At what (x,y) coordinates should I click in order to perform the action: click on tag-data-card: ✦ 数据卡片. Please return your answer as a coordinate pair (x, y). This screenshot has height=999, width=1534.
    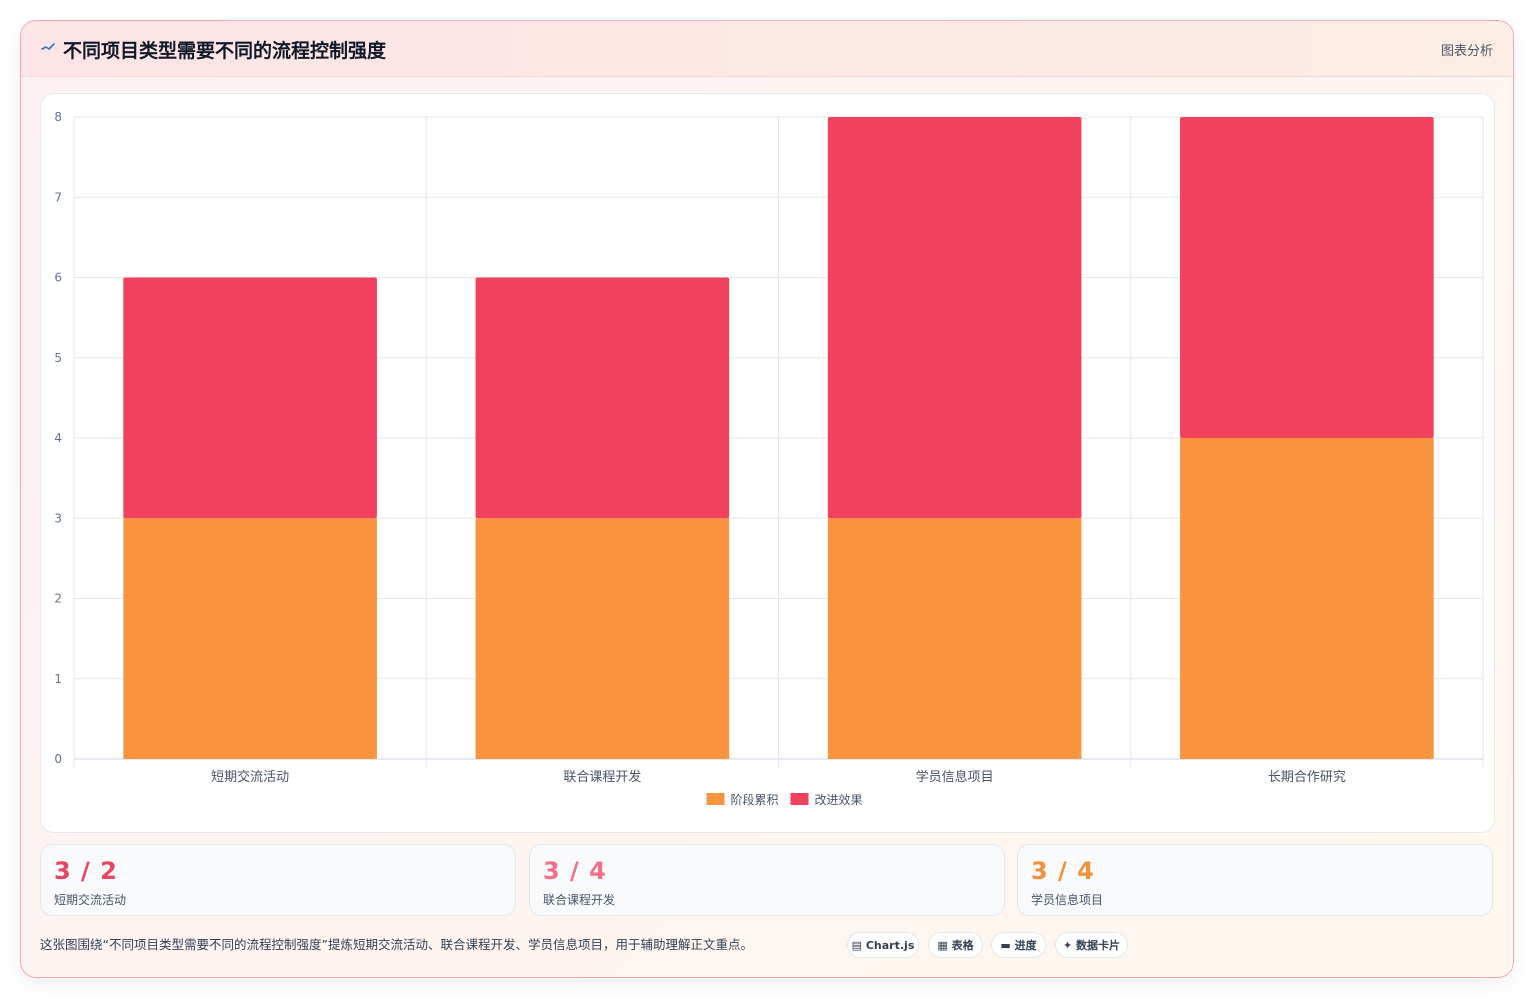
    Looking at the image, I should click on (1091, 945).